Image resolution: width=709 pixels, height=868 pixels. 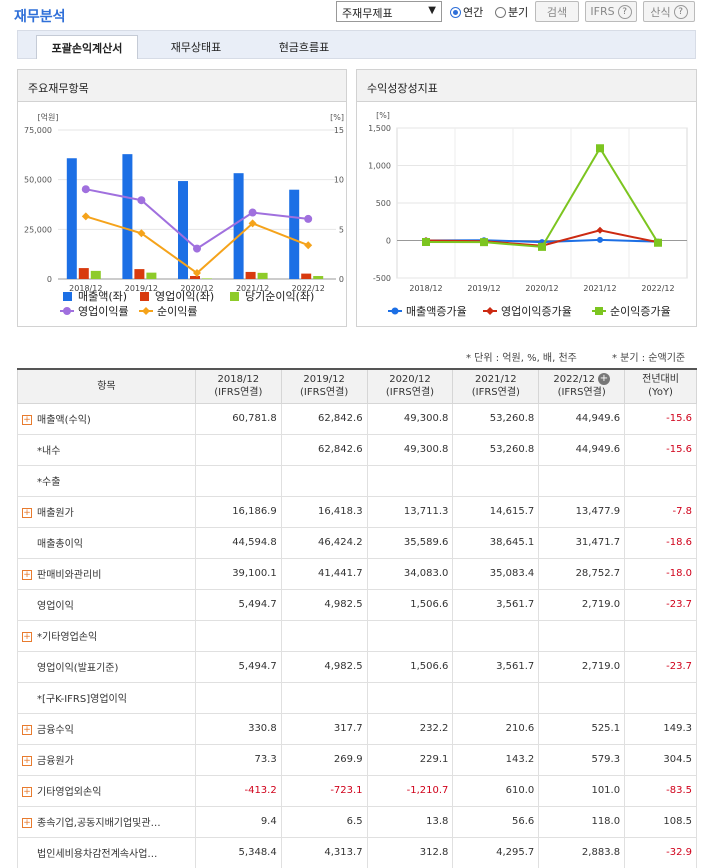 What do you see at coordinates (557, 11) in the screenshot?
I see `search-button: 검색` at bounding box center [557, 11].